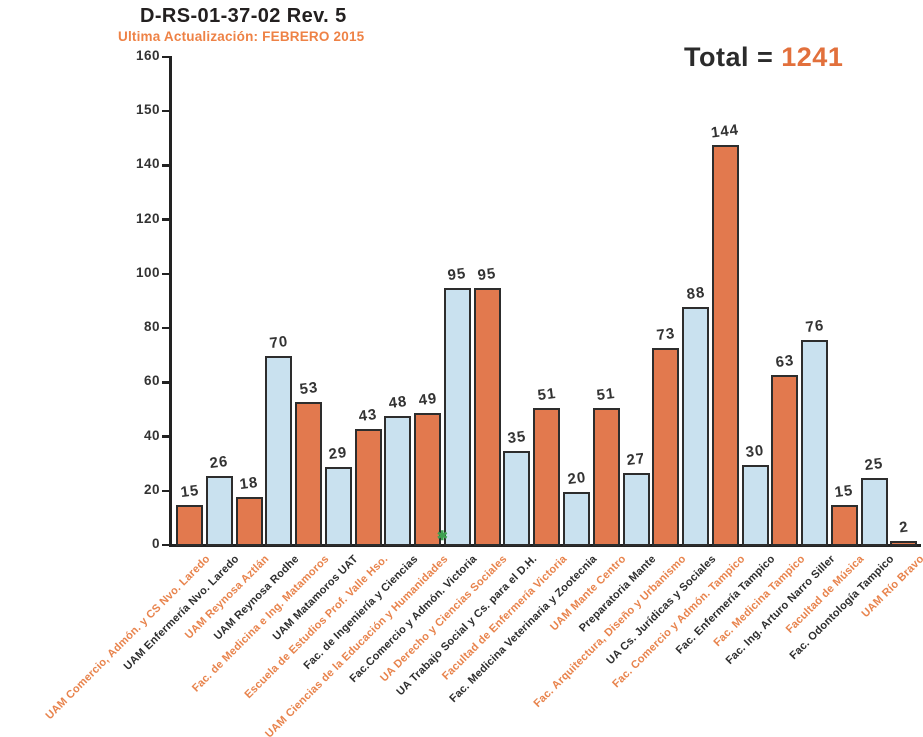  What do you see at coordinates (151, 489) in the screenshot?
I see `y-tick-label: 20` at bounding box center [151, 489].